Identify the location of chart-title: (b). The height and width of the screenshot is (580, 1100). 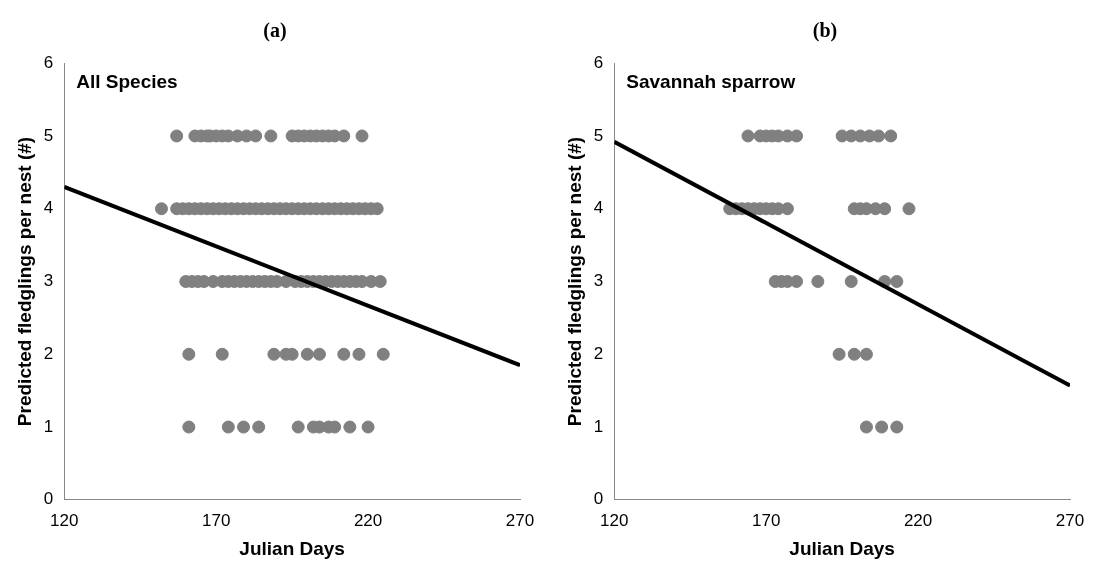
(825, 31).